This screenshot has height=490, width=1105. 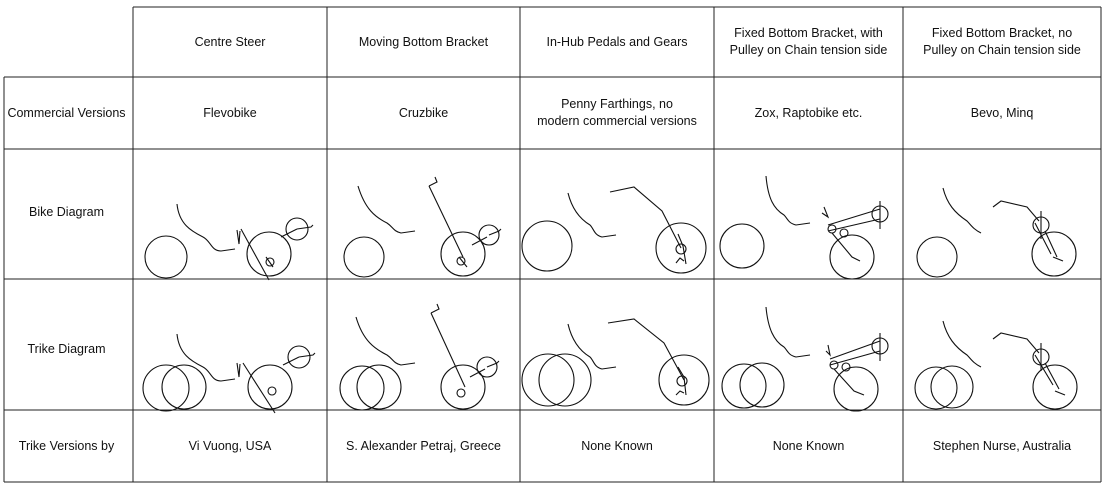 I want to click on trike-version-cell: Vi Vuong, USA, so click(x=230, y=445).